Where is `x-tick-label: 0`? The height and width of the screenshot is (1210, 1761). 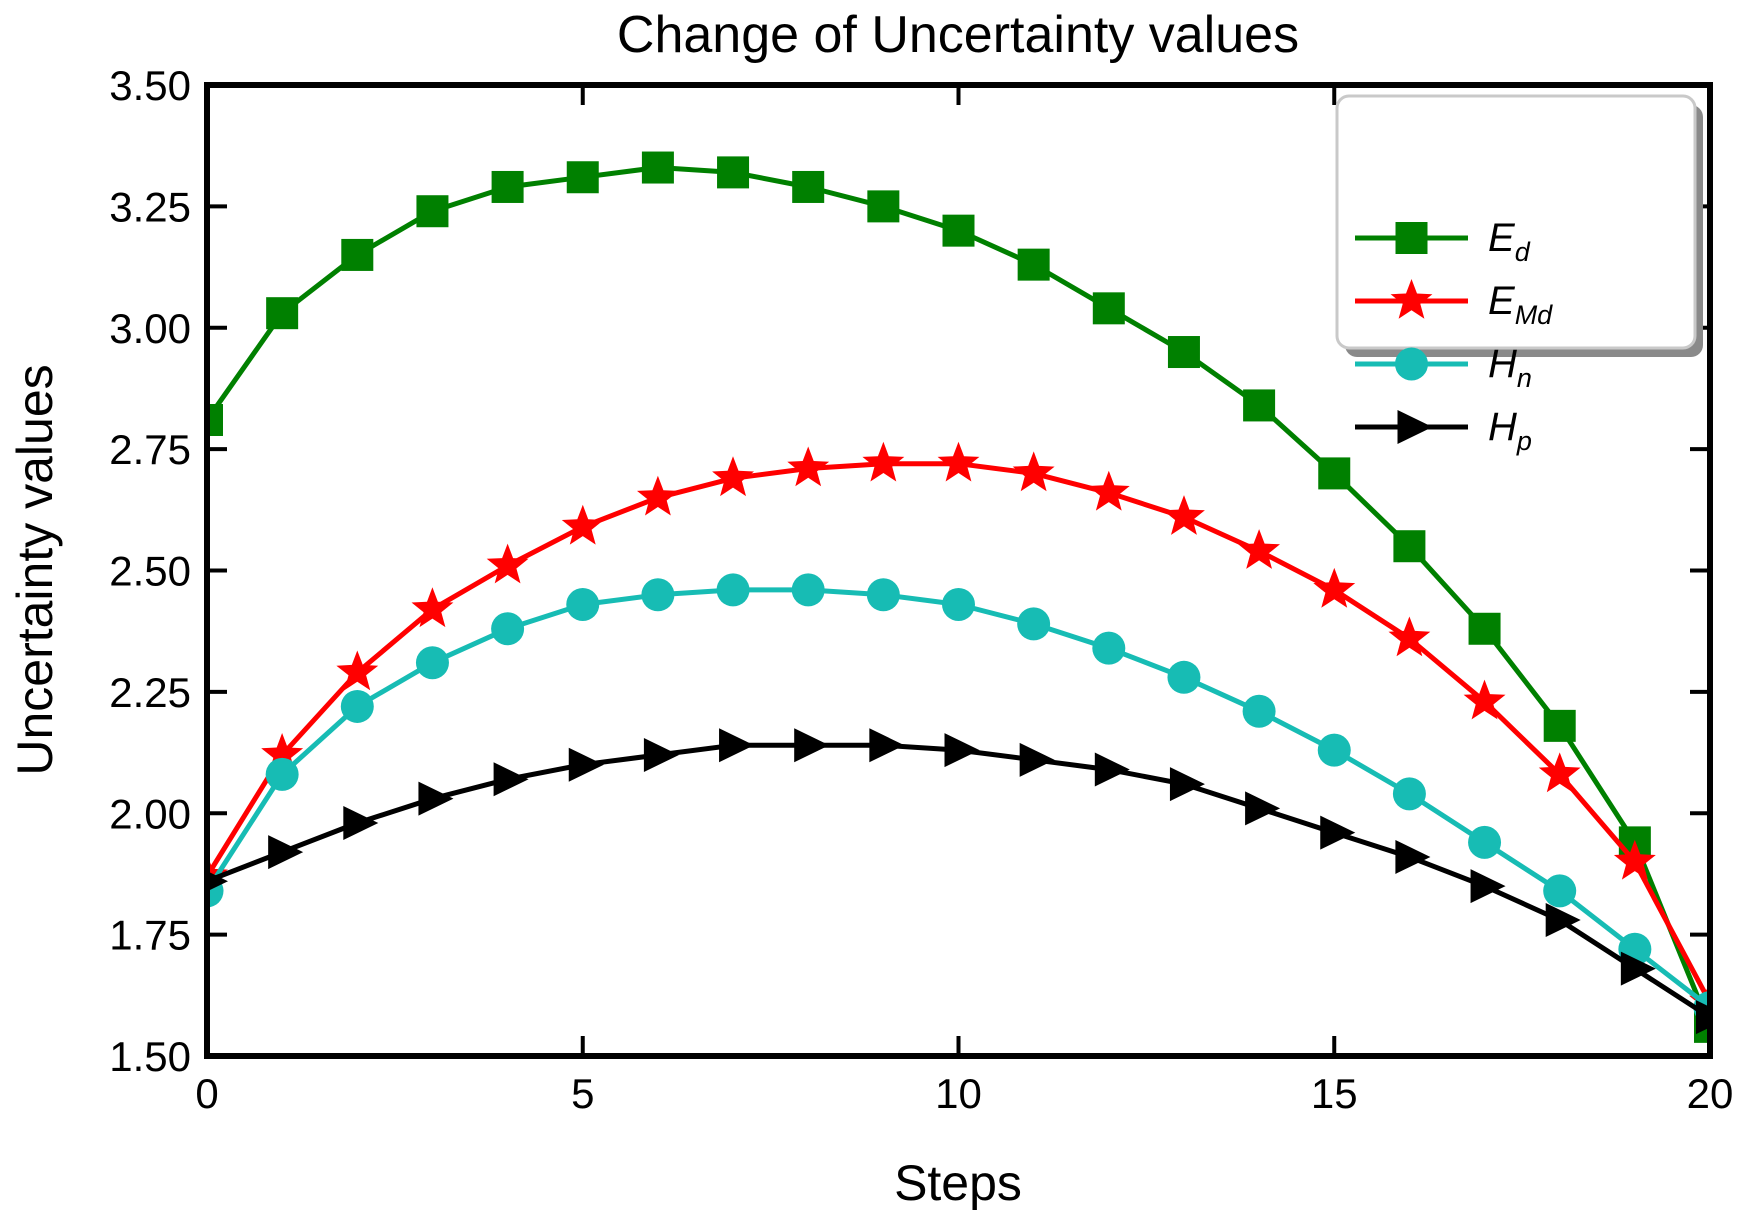 x-tick-label: 0 is located at coordinates (206, 1093).